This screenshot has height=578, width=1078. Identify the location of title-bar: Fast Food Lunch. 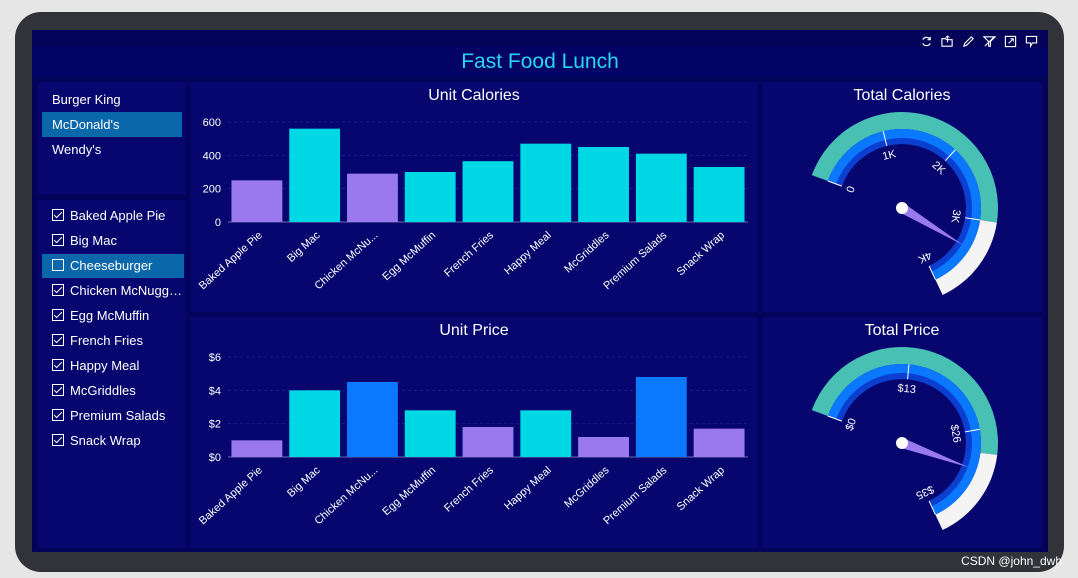
(540, 62).